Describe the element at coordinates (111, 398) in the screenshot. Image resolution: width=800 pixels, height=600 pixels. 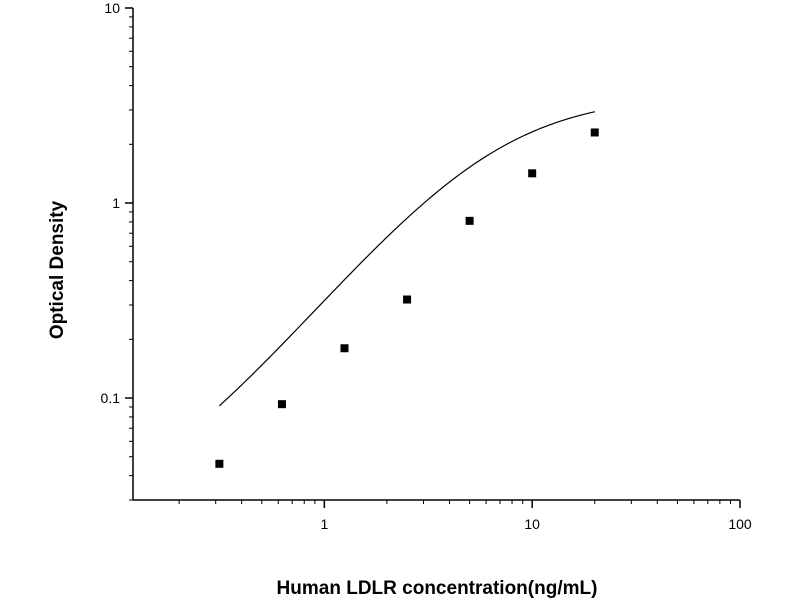
I see `y-tick-label: 0.1` at that location.